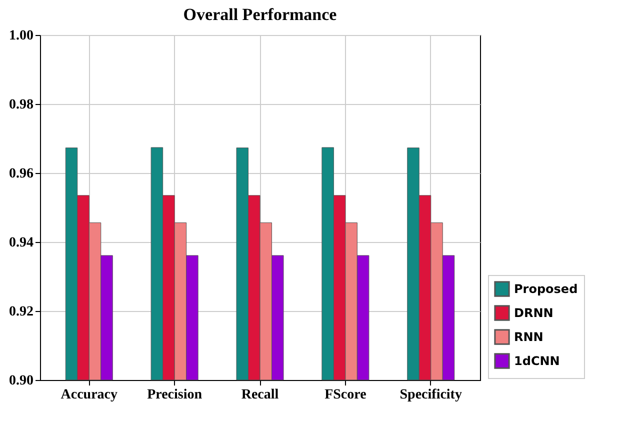 The height and width of the screenshot is (424, 633). I want to click on x-tick-label: Accuracy, so click(89, 395).